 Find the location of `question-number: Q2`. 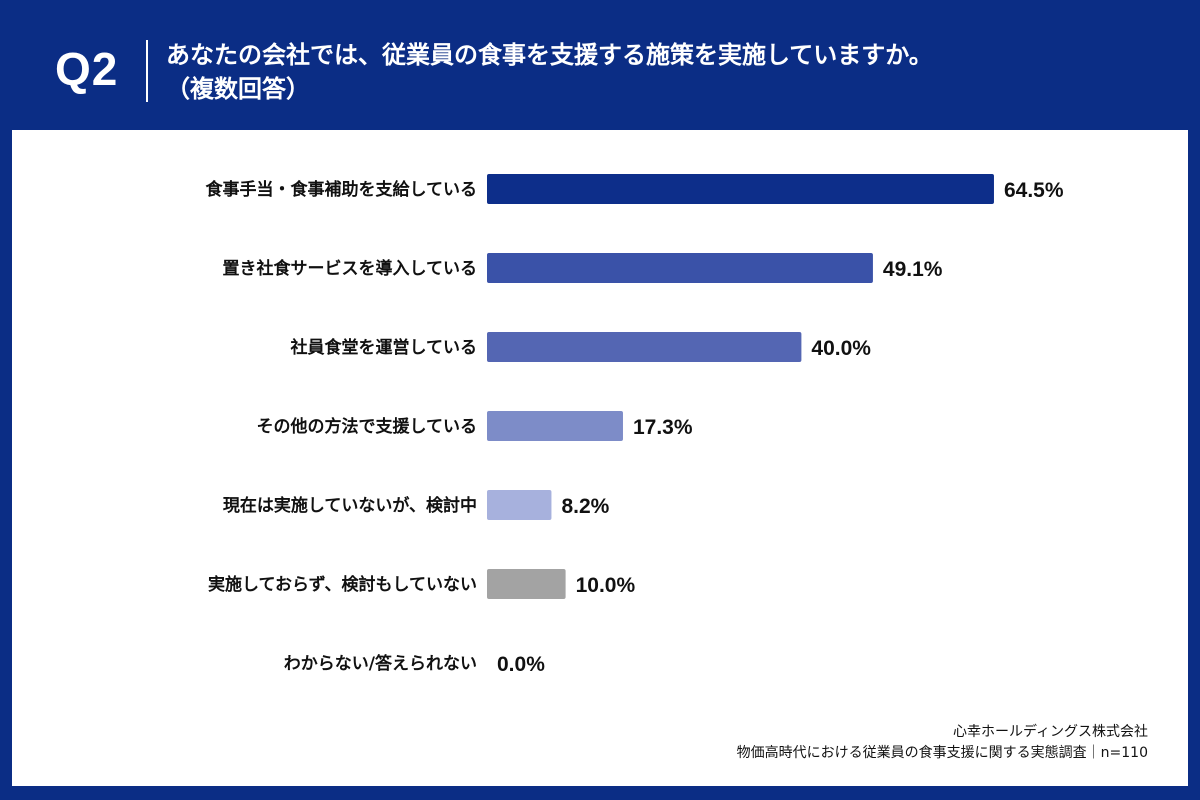

question-number: Q2 is located at coordinates (87, 69).